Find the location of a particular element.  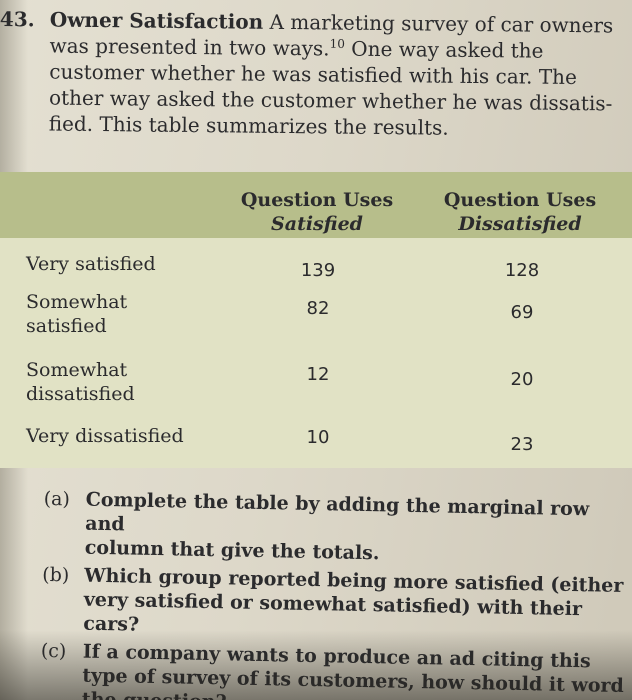

problem-text-1: A marketing survey of car owners is located at coordinates (438, 23).